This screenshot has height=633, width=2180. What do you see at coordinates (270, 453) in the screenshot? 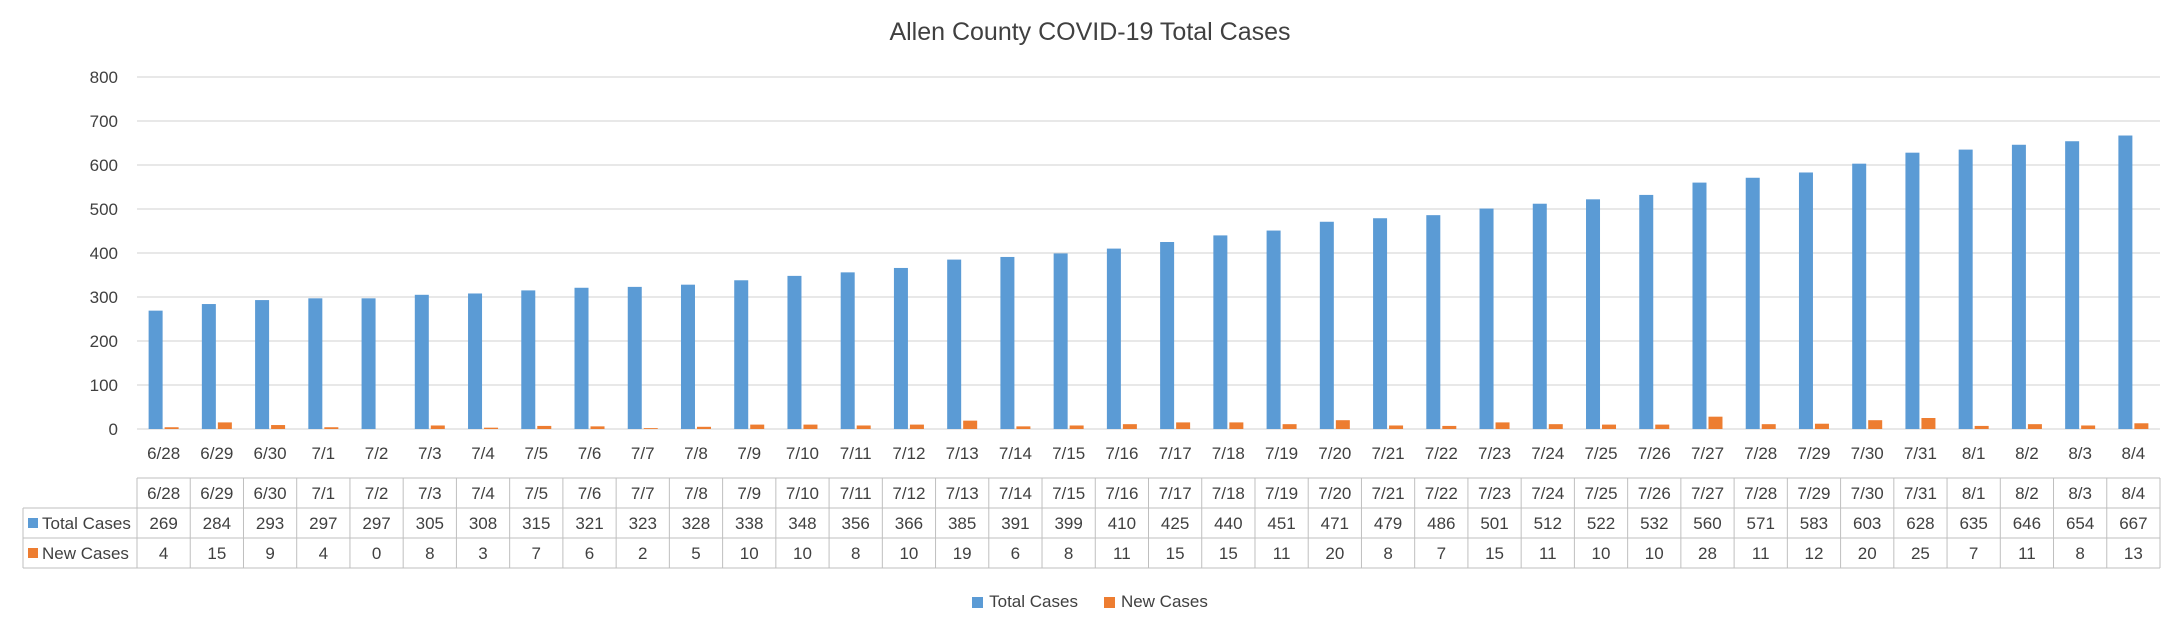
I see `x-tick-label: 6/30` at bounding box center [270, 453].